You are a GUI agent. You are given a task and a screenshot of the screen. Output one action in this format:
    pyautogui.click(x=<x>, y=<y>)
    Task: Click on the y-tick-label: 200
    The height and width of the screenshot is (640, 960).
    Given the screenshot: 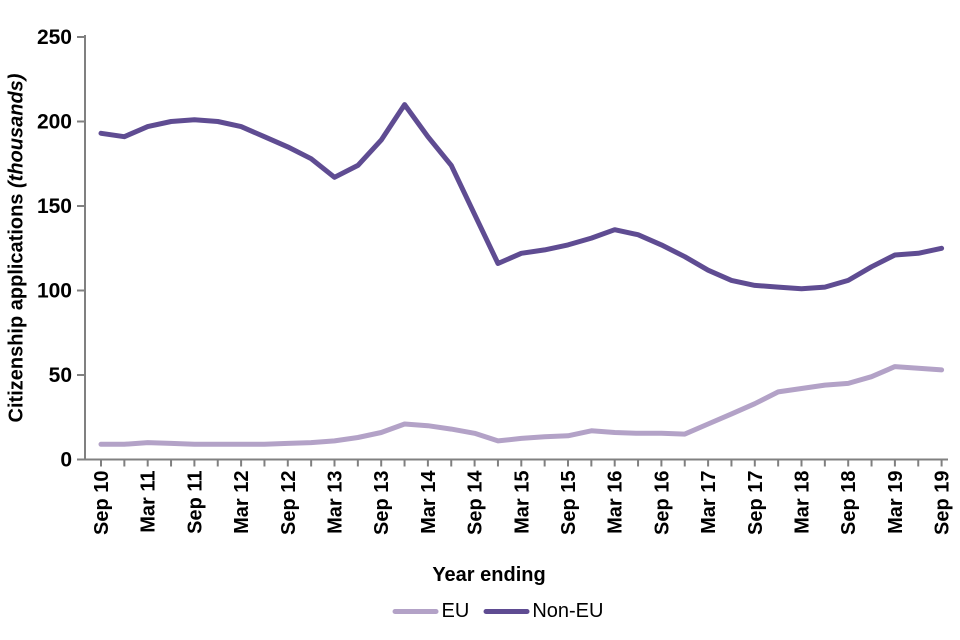 What is the action you would take?
    pyautogui.click(x=54, y=122)
    